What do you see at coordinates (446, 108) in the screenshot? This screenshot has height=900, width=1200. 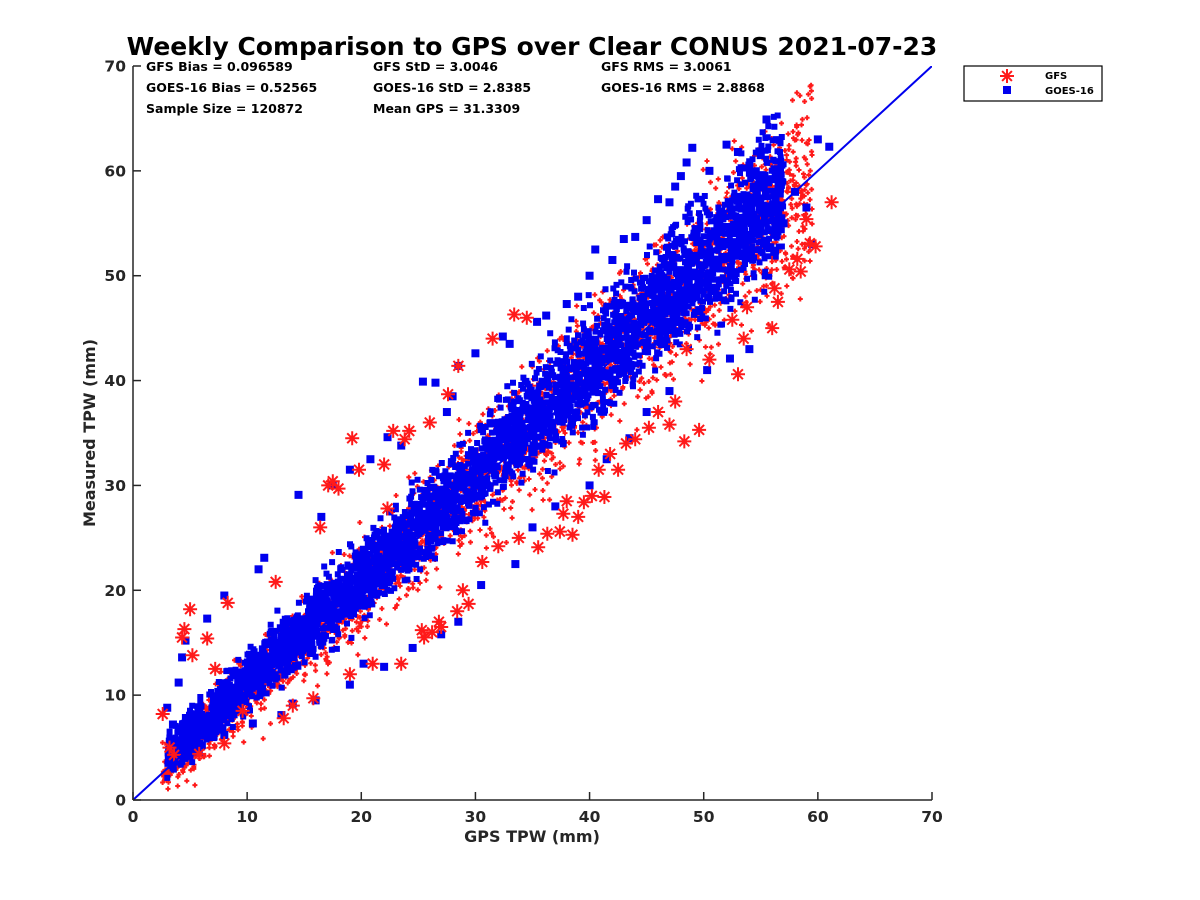 I see `stat-mean-gps: Mean GPS = 31.3309` at bounding box center [446, 108].